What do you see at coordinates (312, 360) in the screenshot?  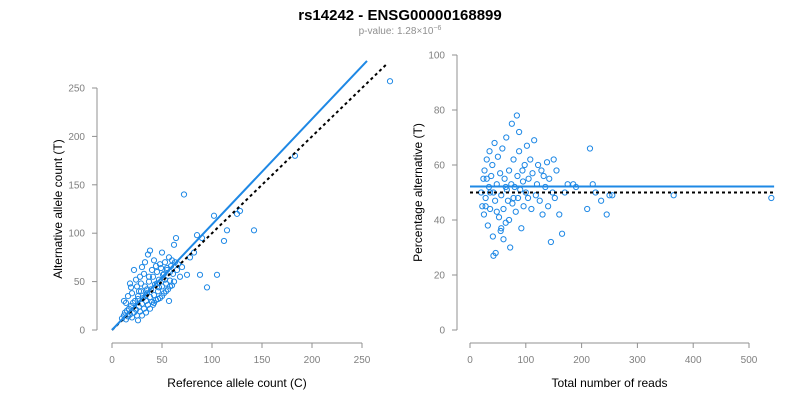 I see `left-x-tick-label: 200` at bounding box center [312, 360].